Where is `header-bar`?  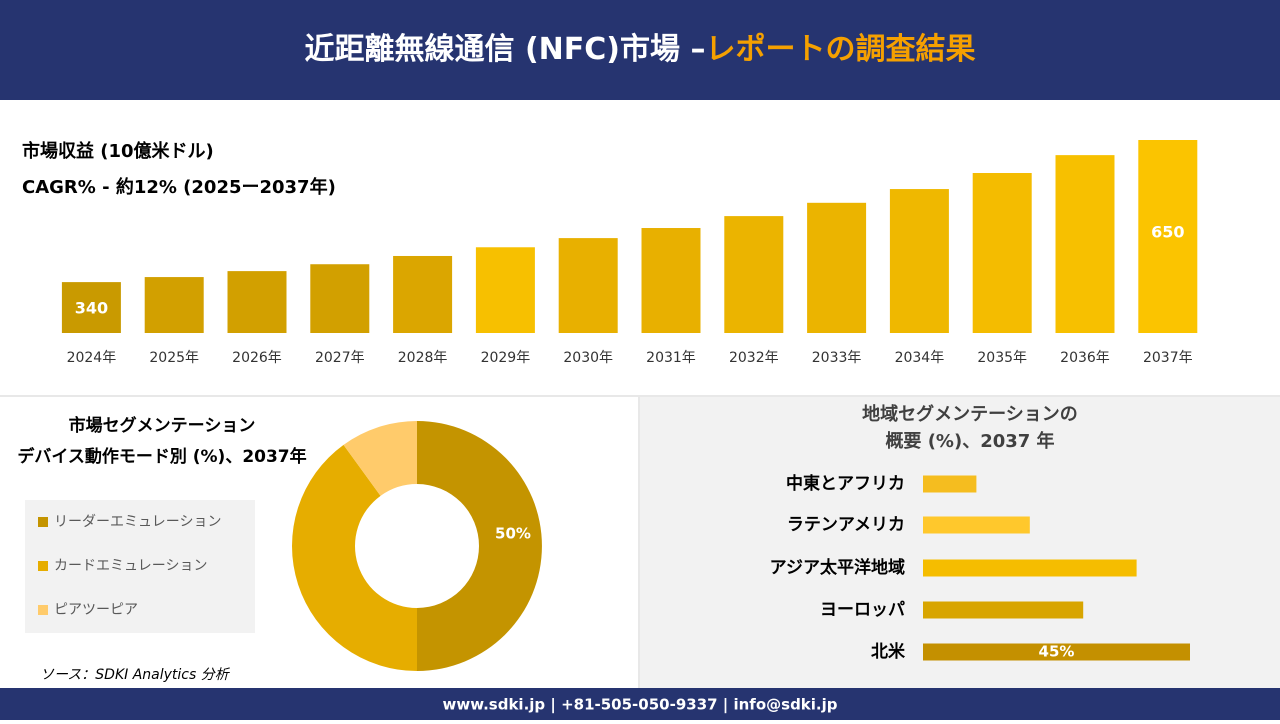 header-bar is located at coordinates (640, 50).